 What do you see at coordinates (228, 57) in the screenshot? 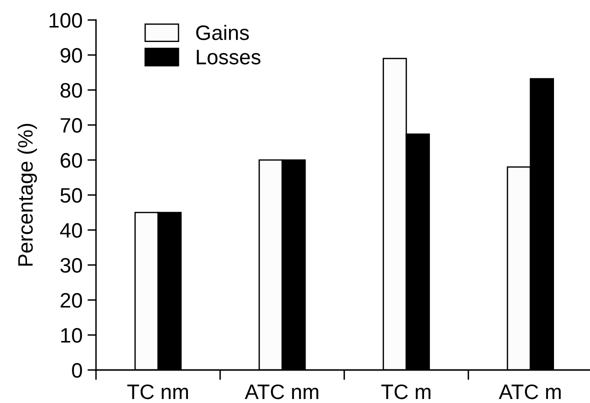
I see `legend-label: Losses` at bounding box center [228, 57].